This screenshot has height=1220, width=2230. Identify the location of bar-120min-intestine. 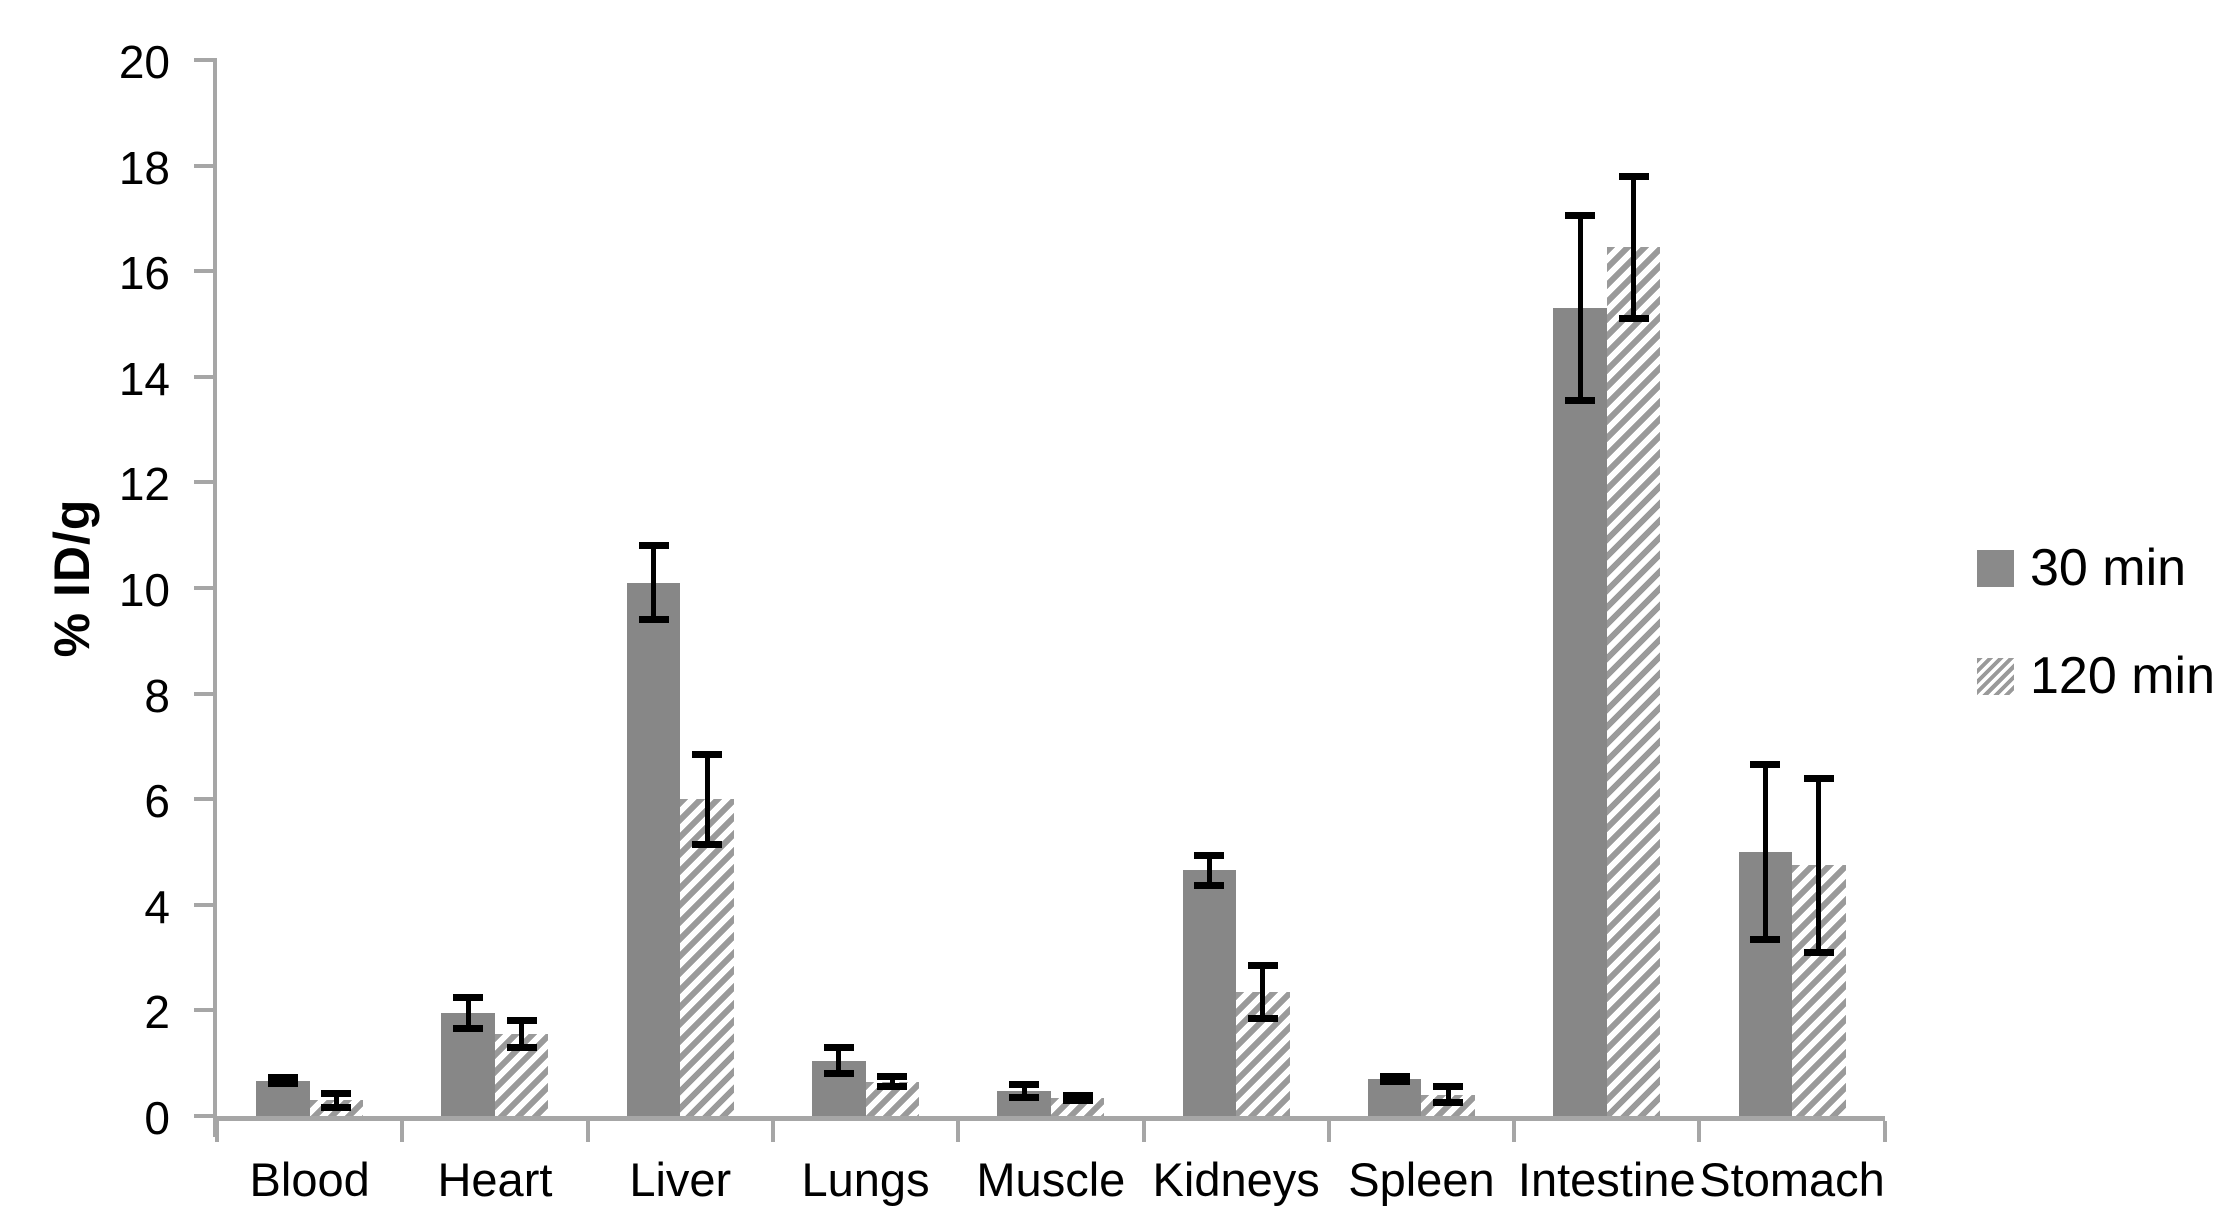
(1633, 681).